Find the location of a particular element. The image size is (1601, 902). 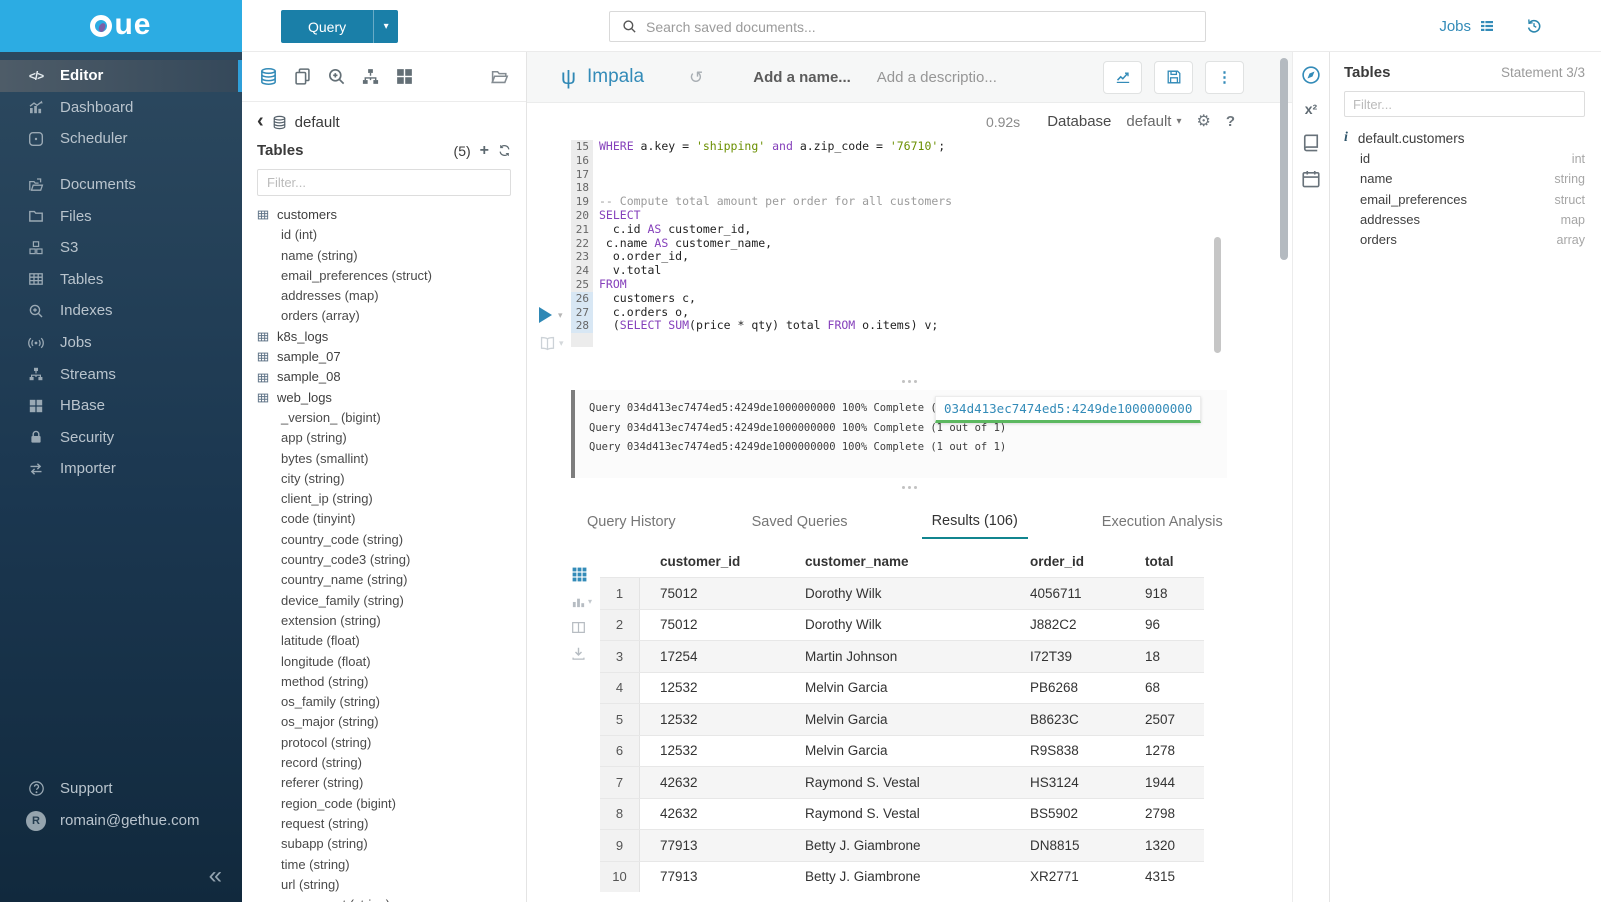

table-row: 5 12532 Melvin Garcia B8623C 2507 is located at coordinates (902, 719).